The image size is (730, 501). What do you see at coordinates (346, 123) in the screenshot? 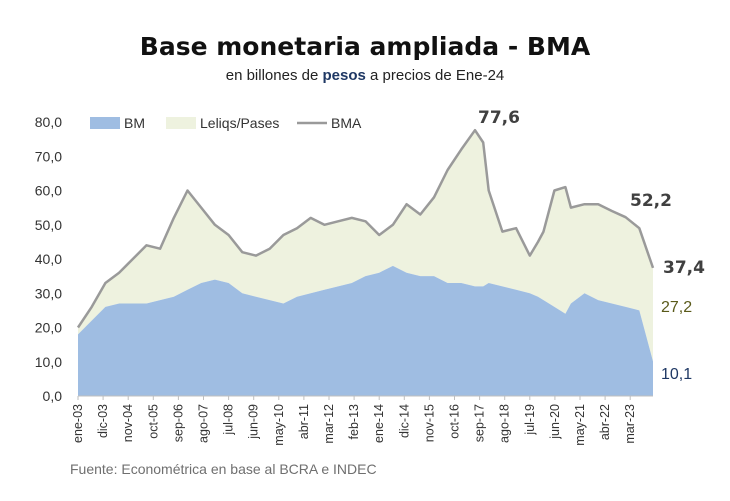
I see `legend-label-bma: BMA` at bounding box center [346, 123].